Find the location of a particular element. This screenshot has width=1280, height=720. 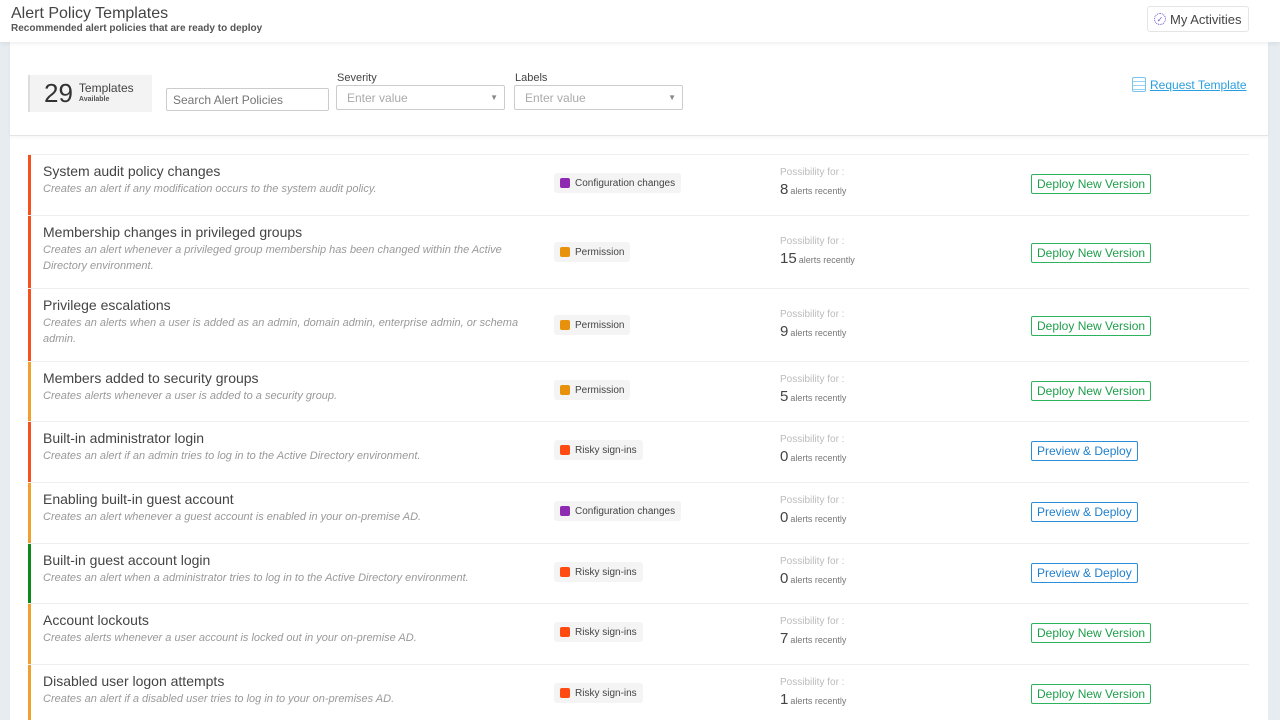

label-tag: Permission is located at coordinates (592, 390).